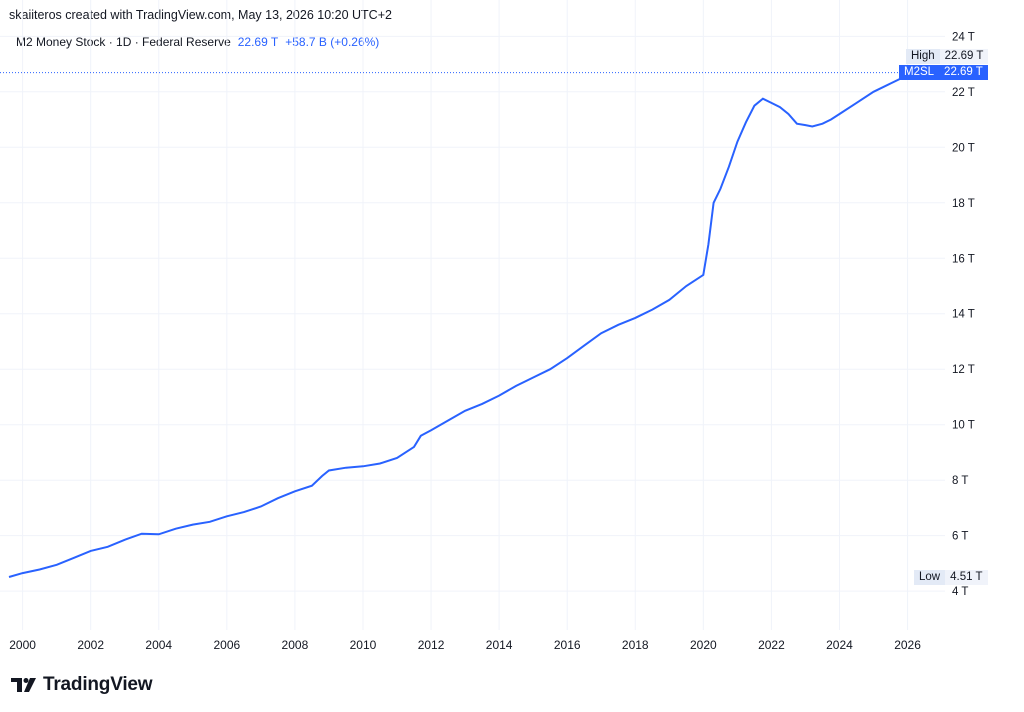  What do you see at coordinates (963, 148) in the screenshot?
I see `y-tick-label: 20 T` at bounding box center [963, 148].